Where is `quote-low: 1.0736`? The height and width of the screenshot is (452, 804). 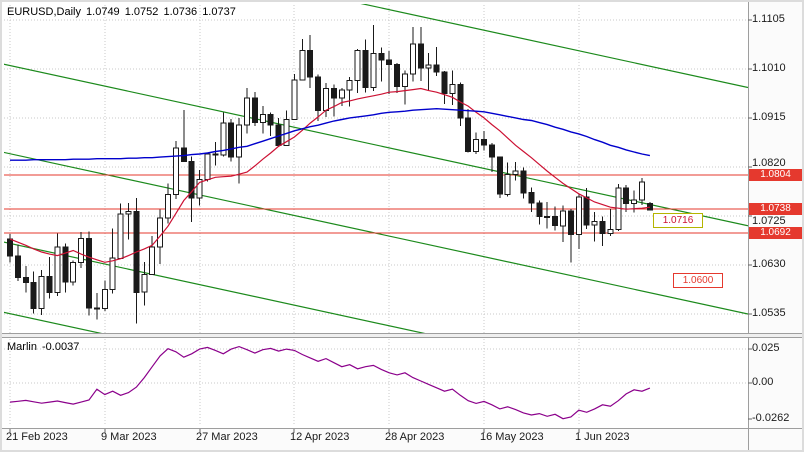
quote-low: 1.0736 is located at coordinates (180, 12).